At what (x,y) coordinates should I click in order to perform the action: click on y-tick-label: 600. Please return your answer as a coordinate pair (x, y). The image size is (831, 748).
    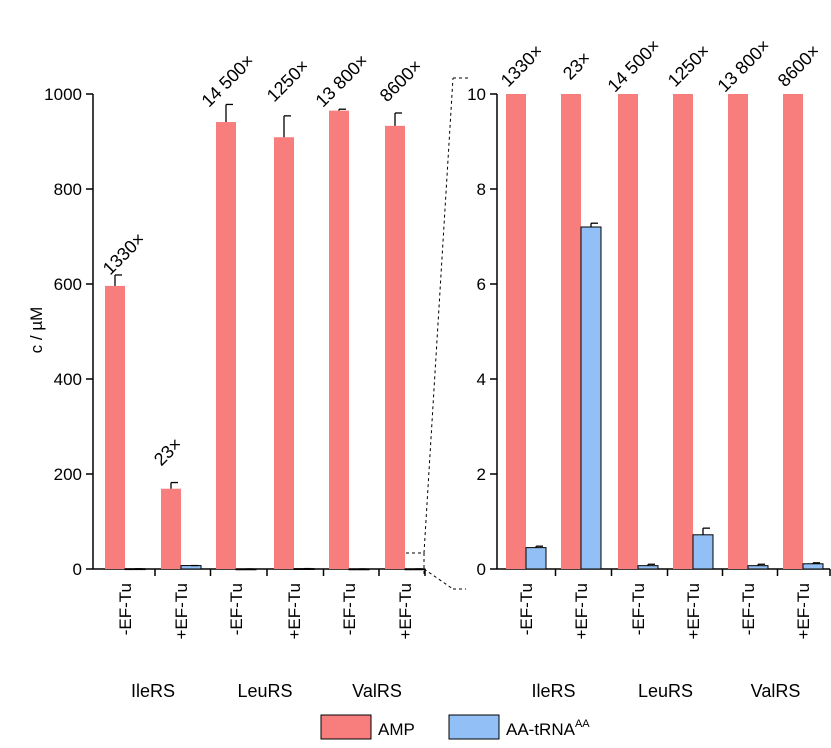
    Looking at the image, I should click on (68, 284).